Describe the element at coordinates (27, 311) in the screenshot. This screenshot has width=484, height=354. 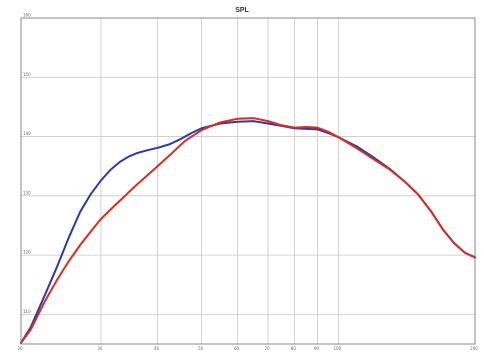
I see `y-tick-label: 110` at that location.